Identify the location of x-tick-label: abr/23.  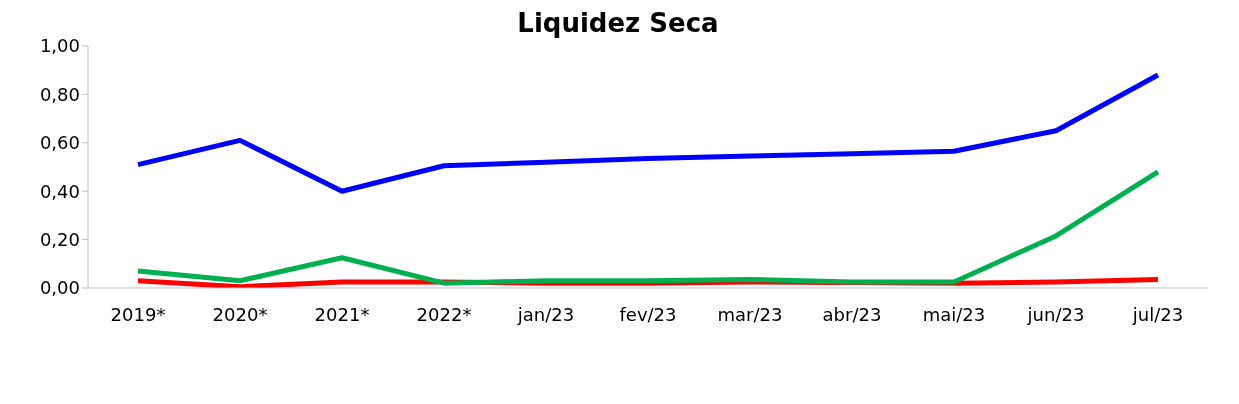
(852, 314).